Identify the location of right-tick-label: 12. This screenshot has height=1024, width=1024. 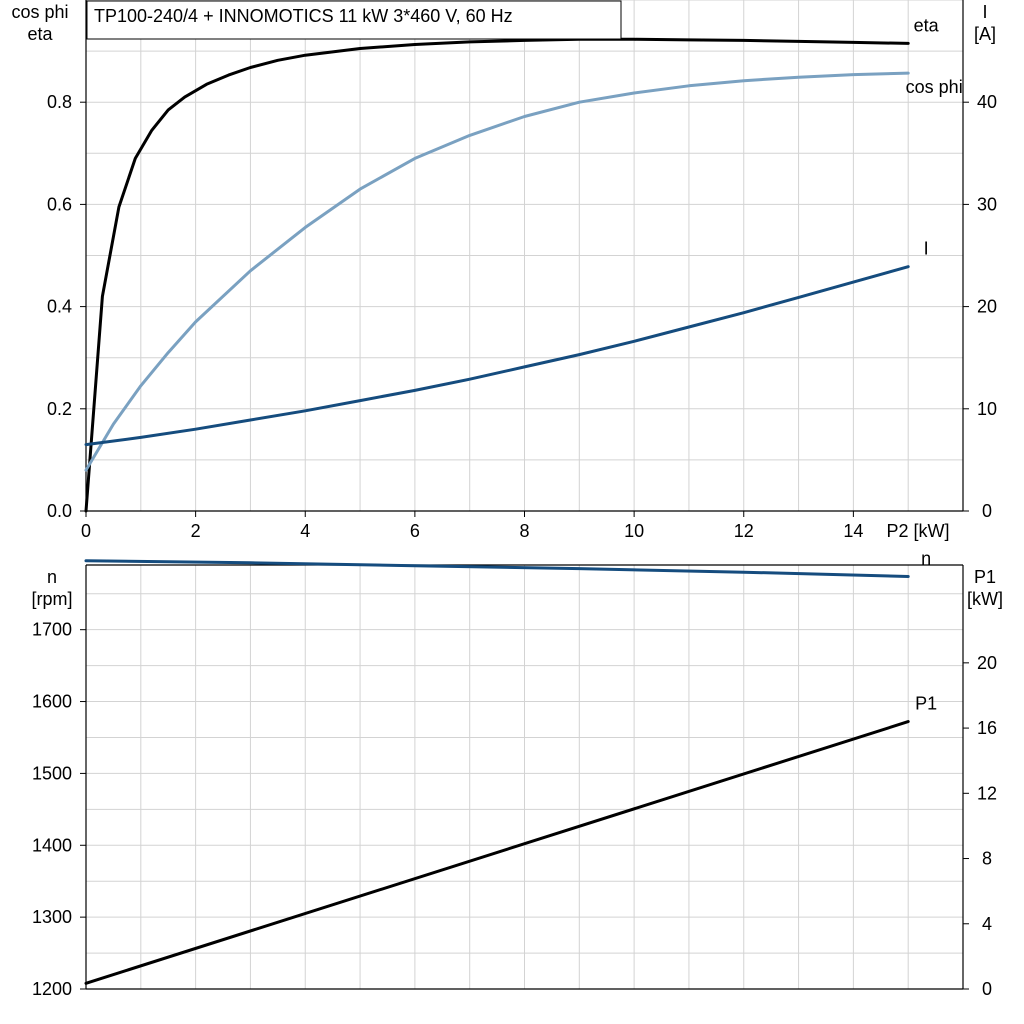
(987, 793).